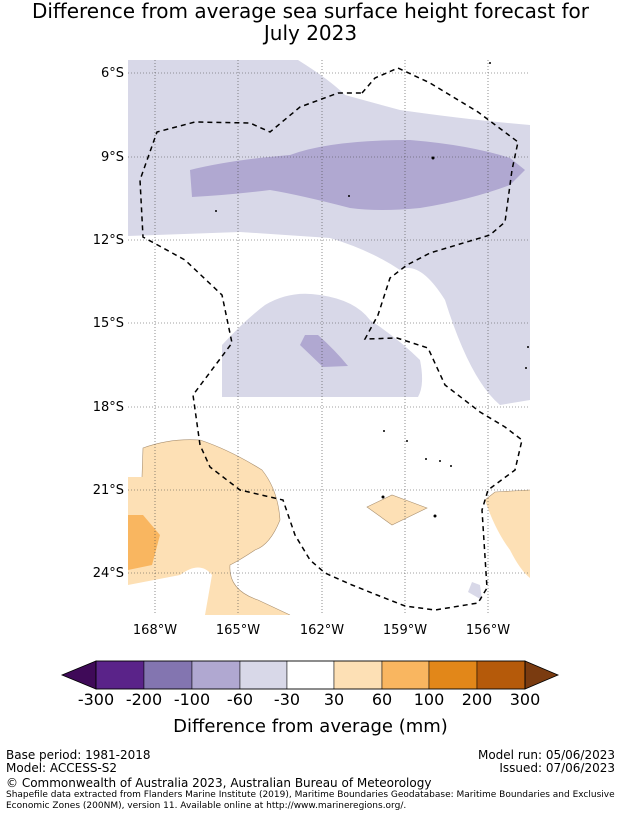 This screenshot has width=621, height=816. What do you see at coordinates (108, 323) in the screenshot?
I see `lat-label-15S: 15°S` at bounding box center [108, 323].